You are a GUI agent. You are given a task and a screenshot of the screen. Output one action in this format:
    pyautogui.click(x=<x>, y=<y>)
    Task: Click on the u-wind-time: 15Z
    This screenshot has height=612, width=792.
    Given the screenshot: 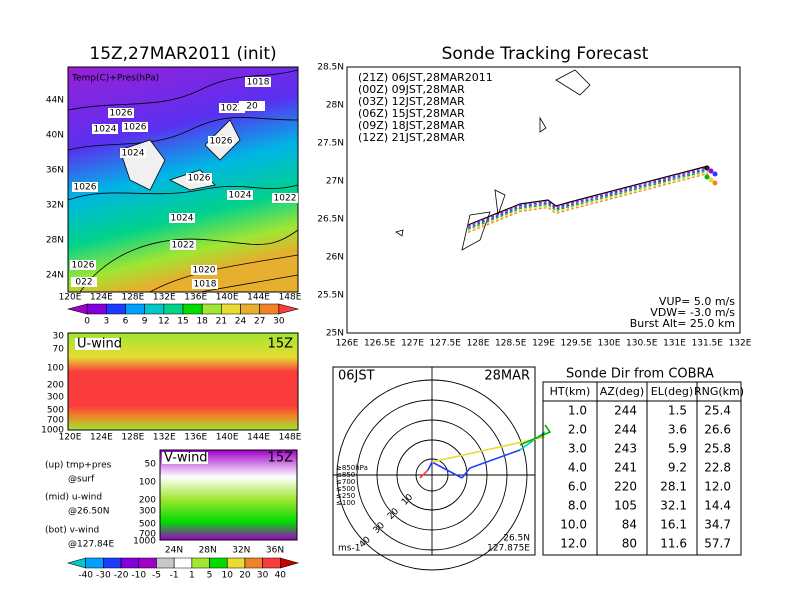 What is the action you would take?
    pyautogui.click(x=281, y=344)
    